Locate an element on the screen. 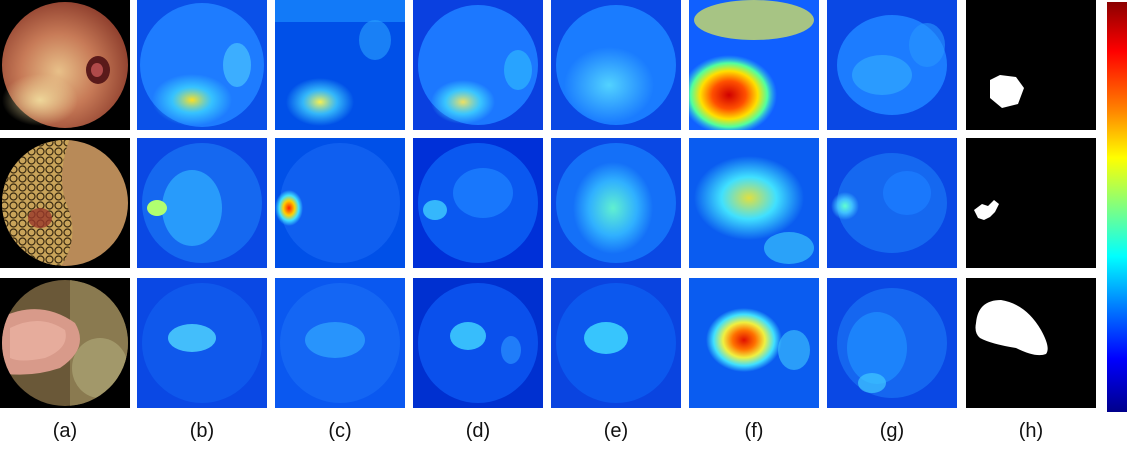 Image resolution: width=1129 pixels, height=454 pixels. endoscopy-image-row1 is located at coordinates (65, 65).